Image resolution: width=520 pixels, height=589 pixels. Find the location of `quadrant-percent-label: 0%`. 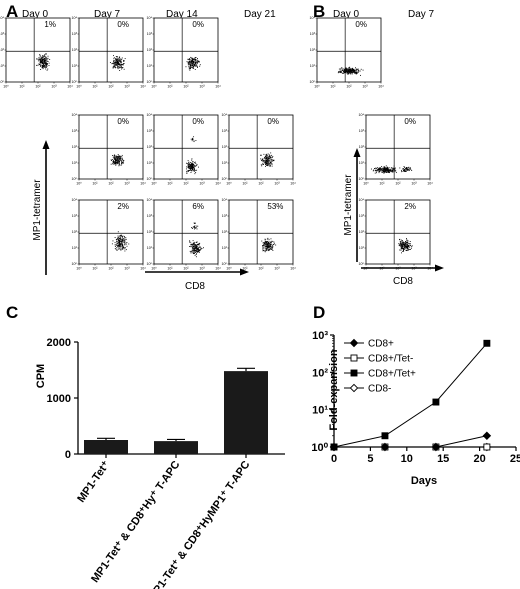

quadrant-percent-label: 0% is located at coordinates (273, 121).